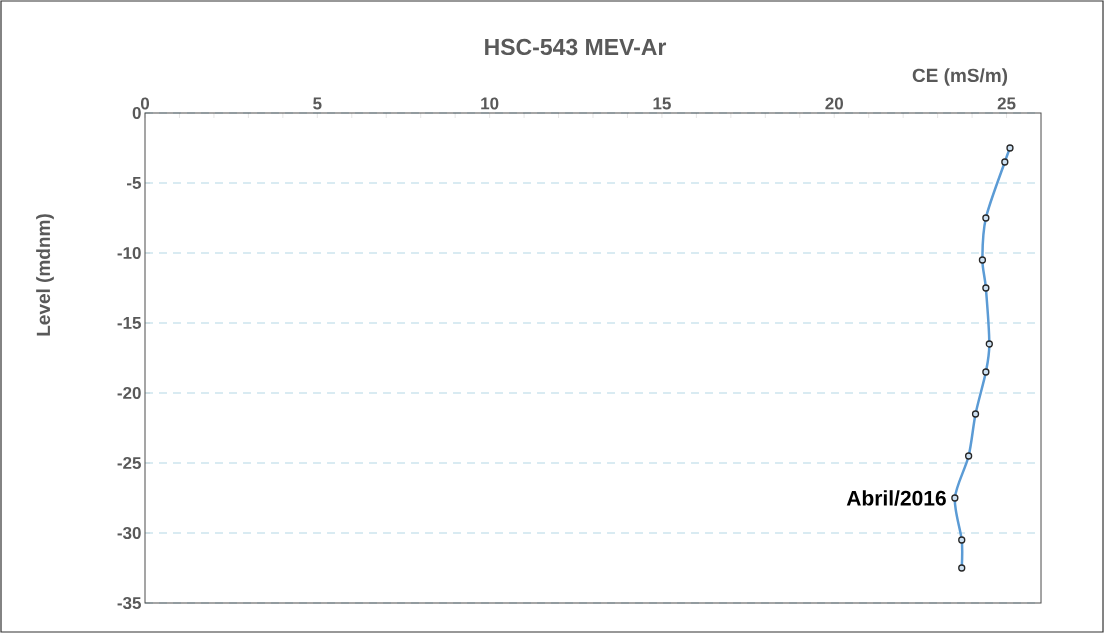 The width and height of the screenshot is (1104, 633). I want to click on x-tick-label: 15, so click(662, 103).